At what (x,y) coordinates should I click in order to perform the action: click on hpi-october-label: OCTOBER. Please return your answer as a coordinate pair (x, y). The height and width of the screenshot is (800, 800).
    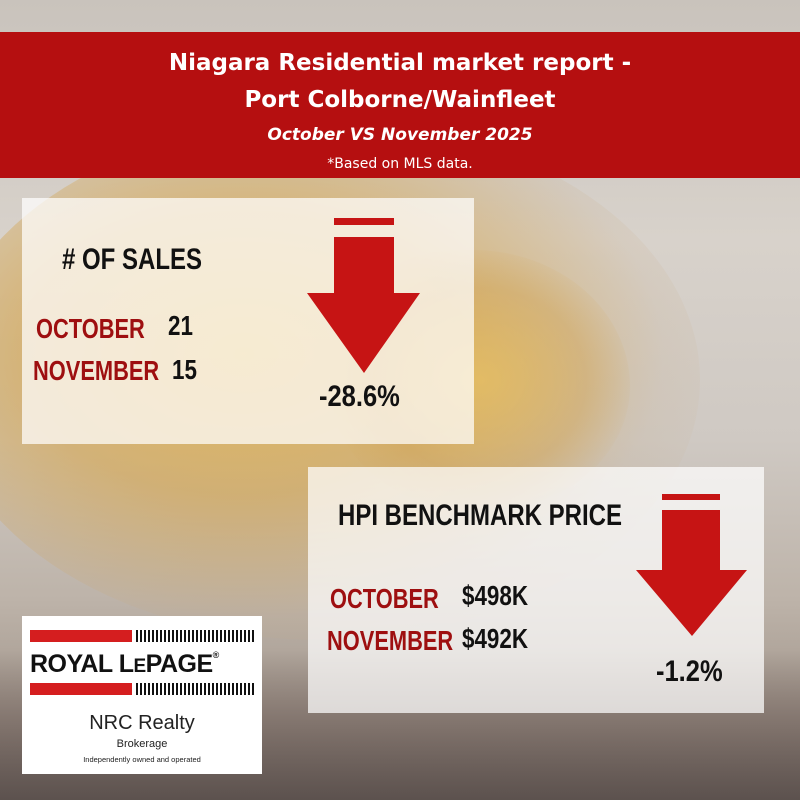
    Looking at the image, I should click on (384, 598).